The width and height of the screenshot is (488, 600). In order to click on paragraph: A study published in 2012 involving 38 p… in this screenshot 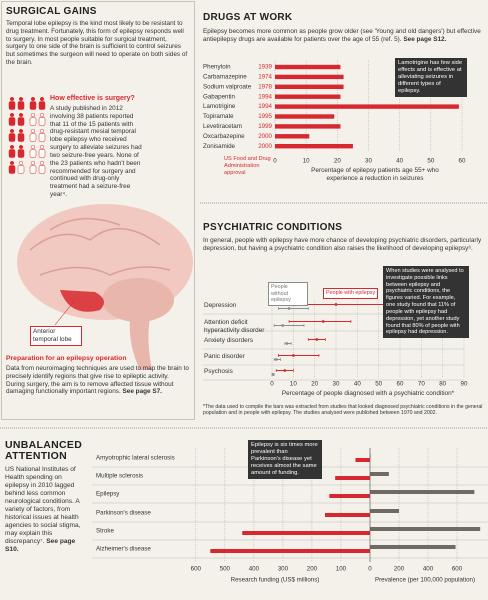, I will do `click(96, 151)`.